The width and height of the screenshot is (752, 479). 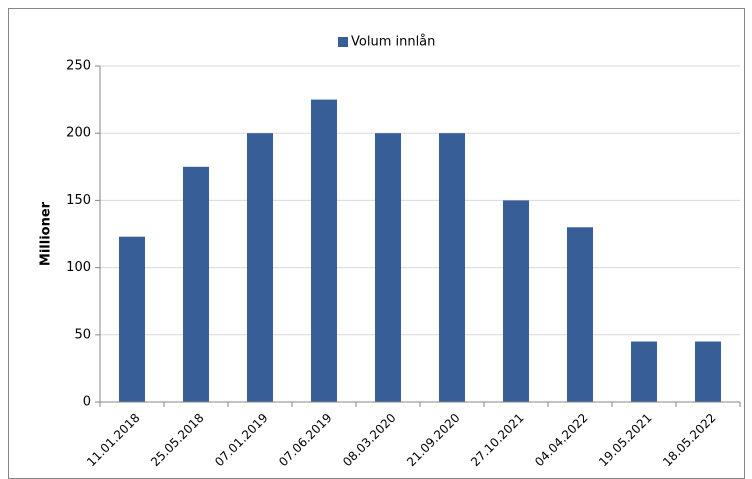 I want to click on x-tick-label: 04.04.2022, so click(x=561, y=440).